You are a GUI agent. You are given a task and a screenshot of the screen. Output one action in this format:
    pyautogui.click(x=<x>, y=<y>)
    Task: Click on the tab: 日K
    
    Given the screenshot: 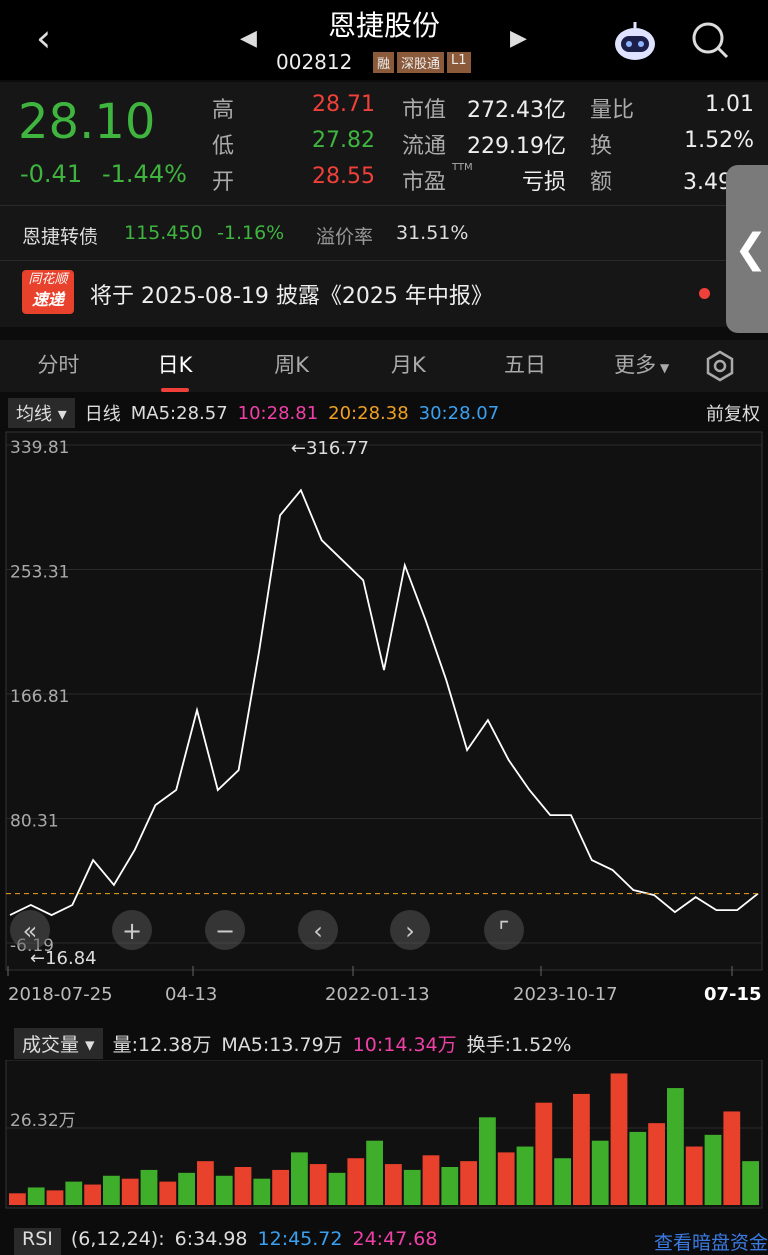 What is the action you would take?
    pyautogui.click(x=175, y=366)
    